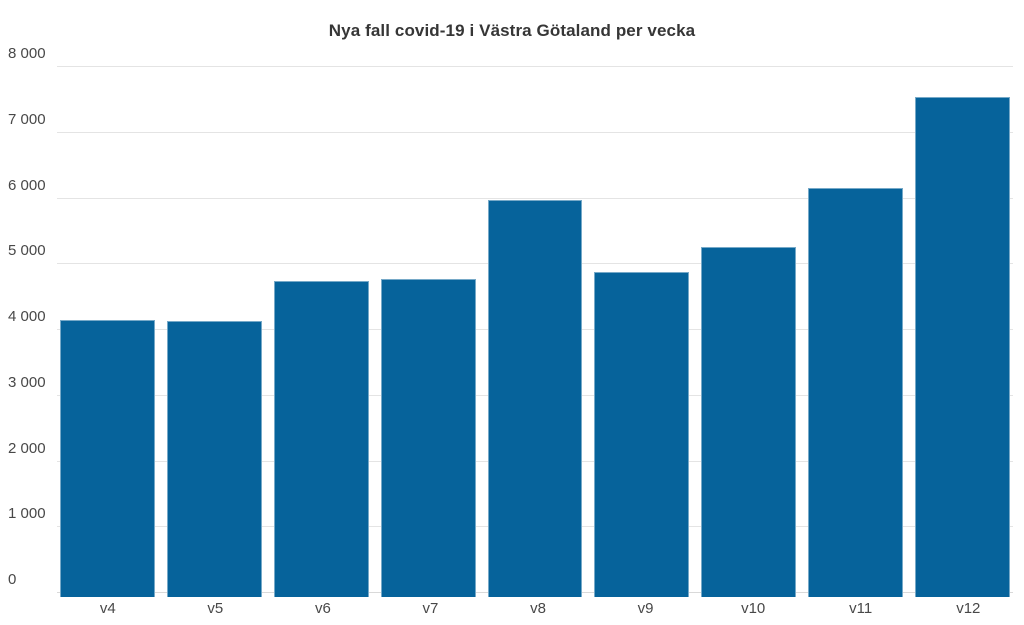  I want to click on y-tick-label: 1 000, so click(27, 514).